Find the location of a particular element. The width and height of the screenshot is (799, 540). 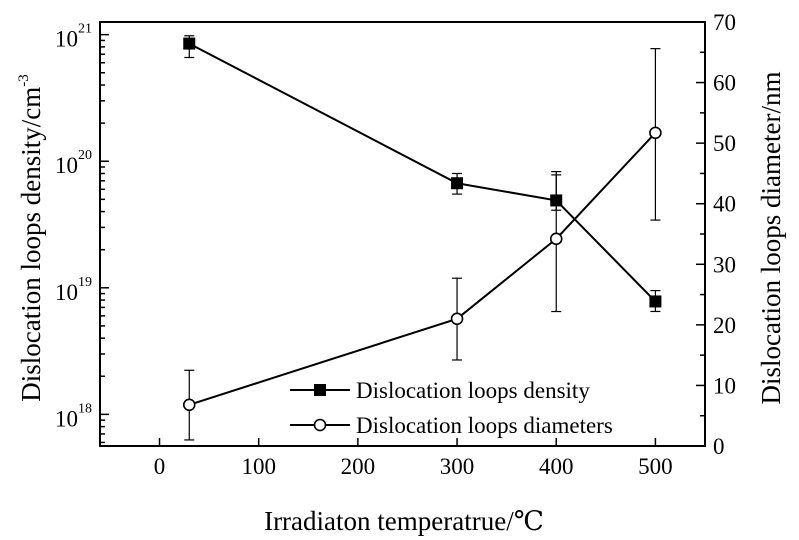

left-y-axis-title-base: Dislocation loops density/cm is located at coordinates (31, 244).